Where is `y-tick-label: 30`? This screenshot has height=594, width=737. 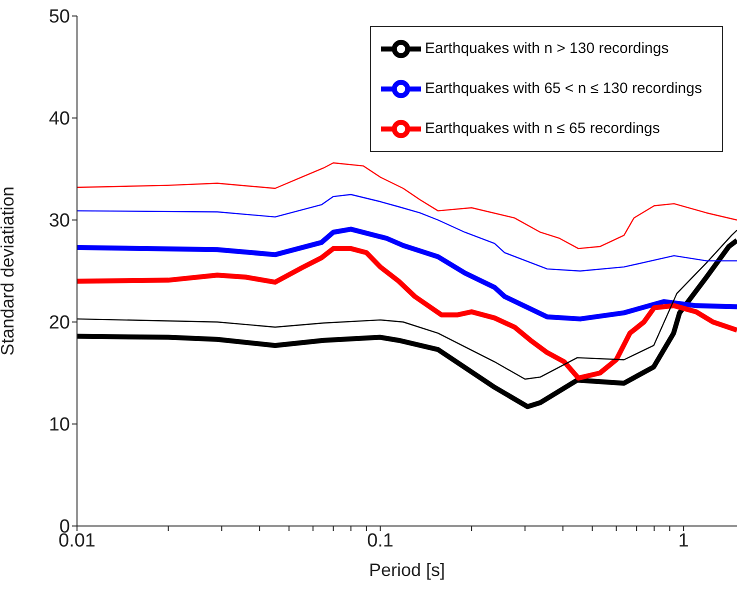 y-tick-label: 30 is located at coordinates (59, 221).